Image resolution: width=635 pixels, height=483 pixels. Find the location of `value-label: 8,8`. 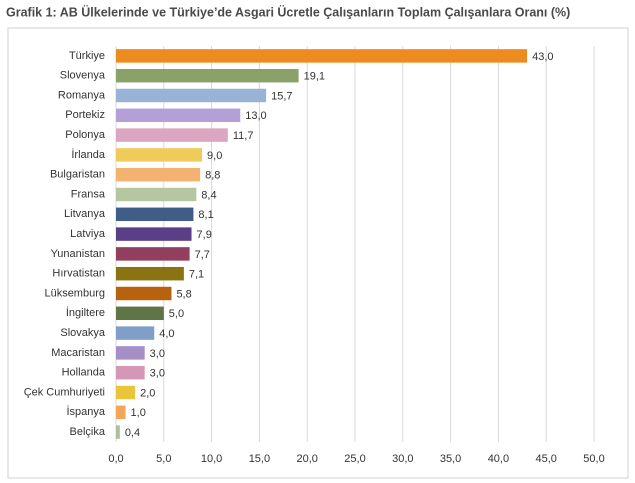

value-label: 8,8 is located at coordinates (212, 176).